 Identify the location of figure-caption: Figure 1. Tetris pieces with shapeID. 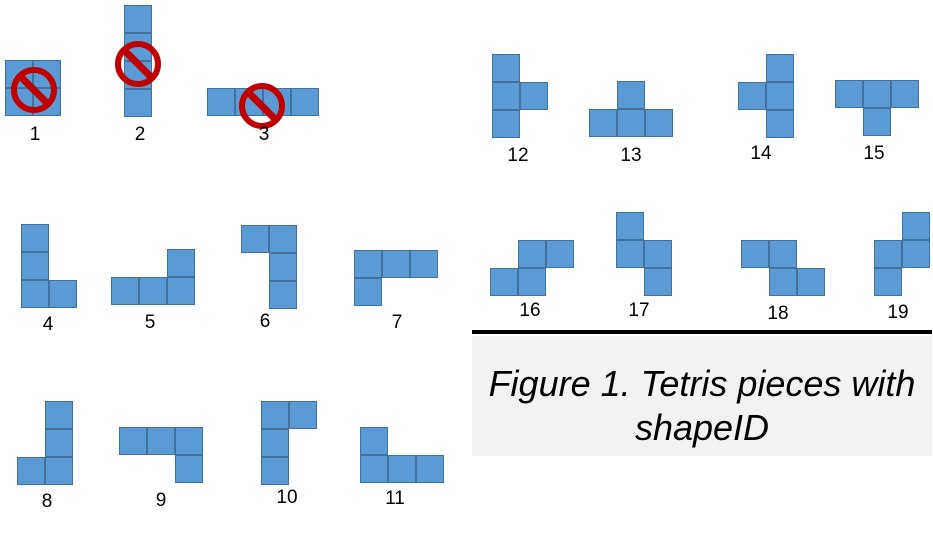
(702, 405).